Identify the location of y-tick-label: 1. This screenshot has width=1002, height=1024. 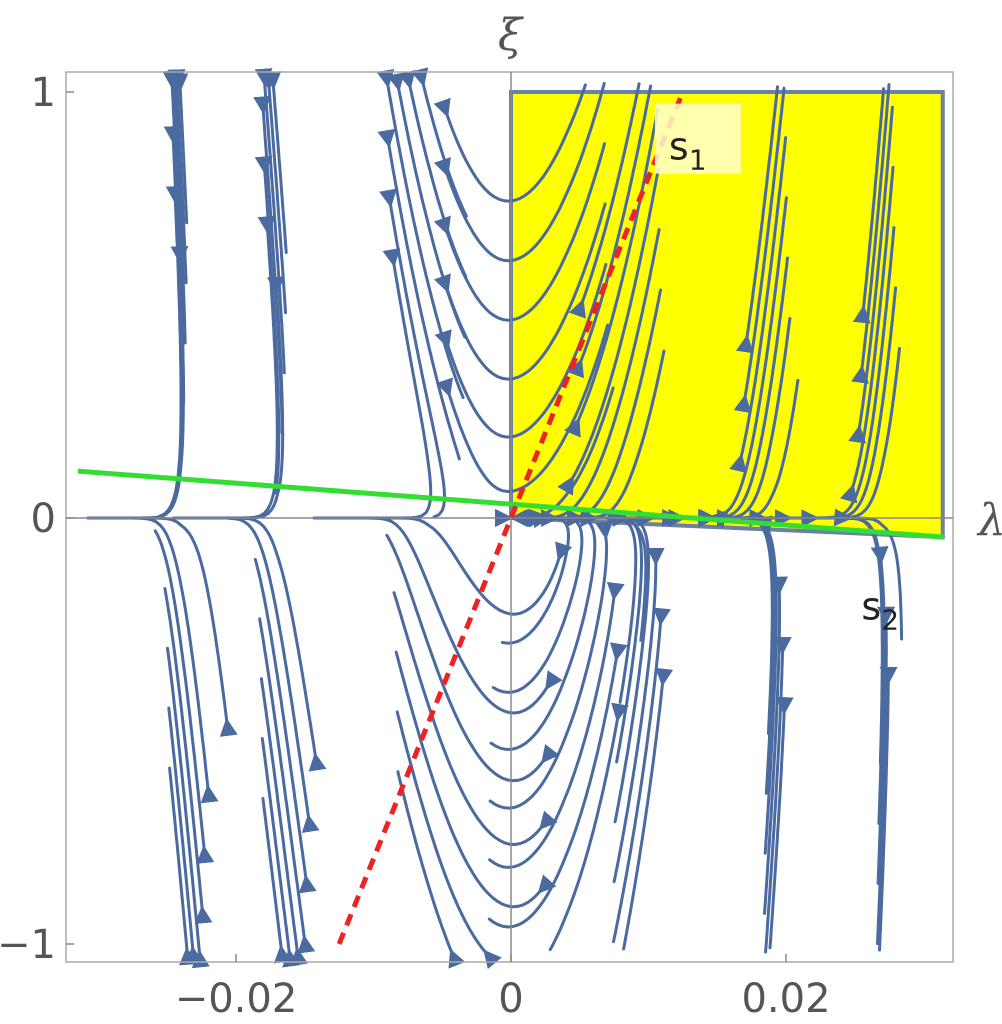
(43, 93).